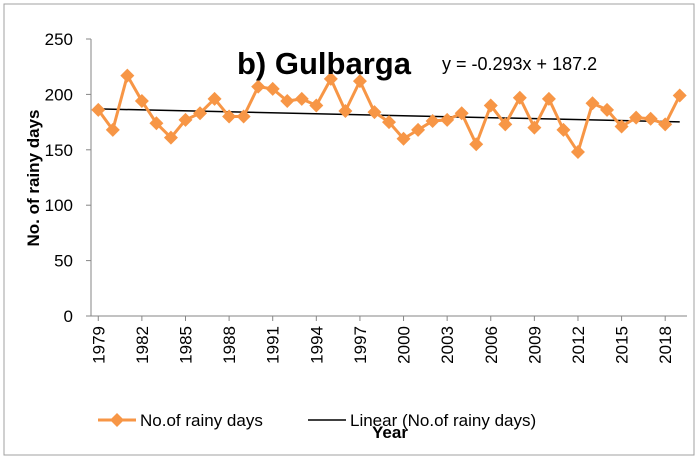 The height and width of the screenshot is (465, 699). What do you see at coordinates (443, 420) in the screenshot?
I see `legend-label: Linear (No.of rainy days)` at bounding box center [443, 420].